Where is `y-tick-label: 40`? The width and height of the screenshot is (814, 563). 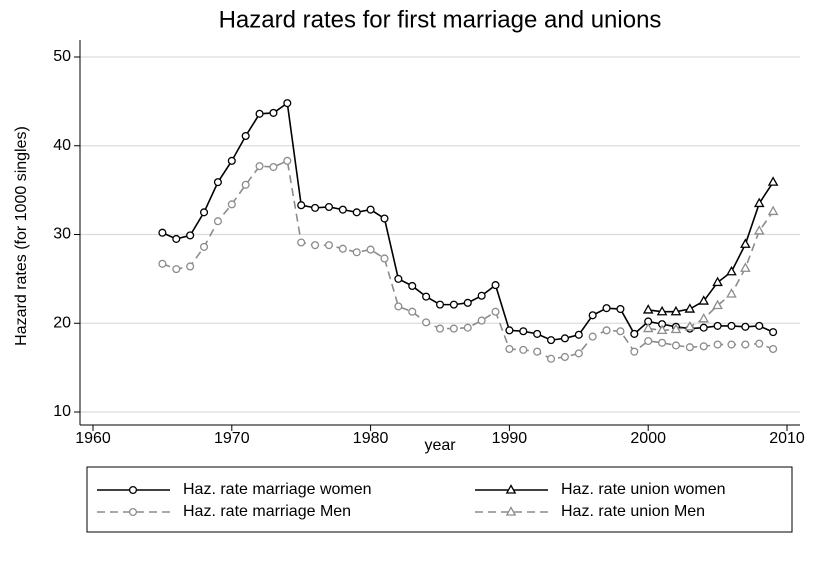 y-tick-label: 40 is located at coordinates (62, 145).